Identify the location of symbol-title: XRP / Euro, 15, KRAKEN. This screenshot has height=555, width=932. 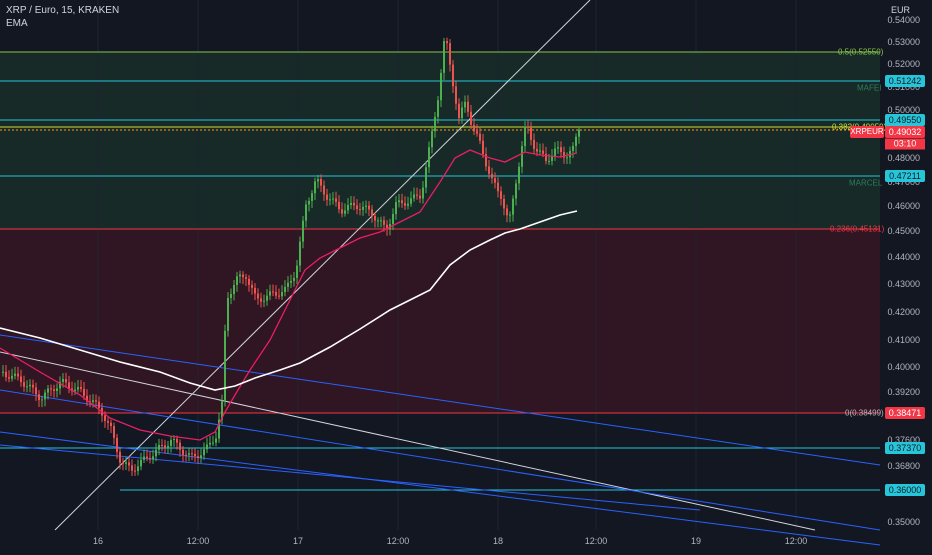
(63, 10).